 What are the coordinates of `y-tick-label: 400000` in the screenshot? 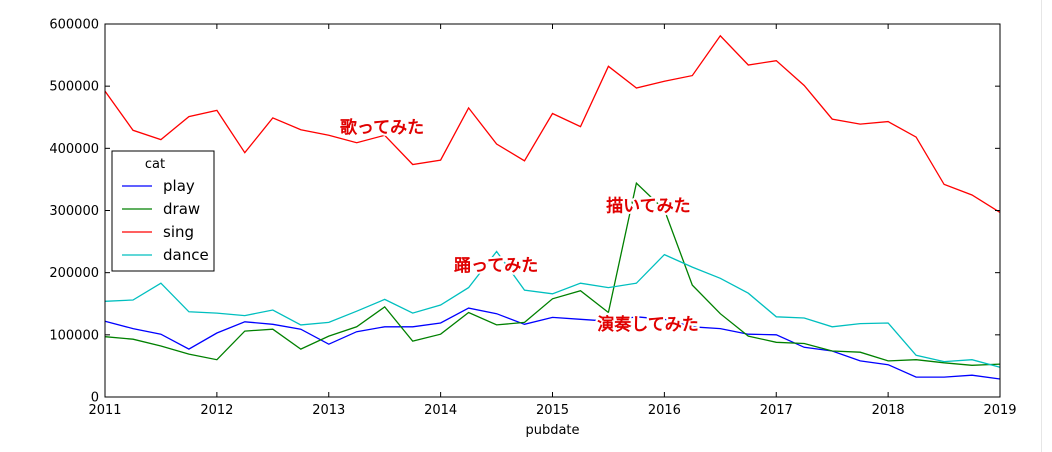 It's located at (74, 149).